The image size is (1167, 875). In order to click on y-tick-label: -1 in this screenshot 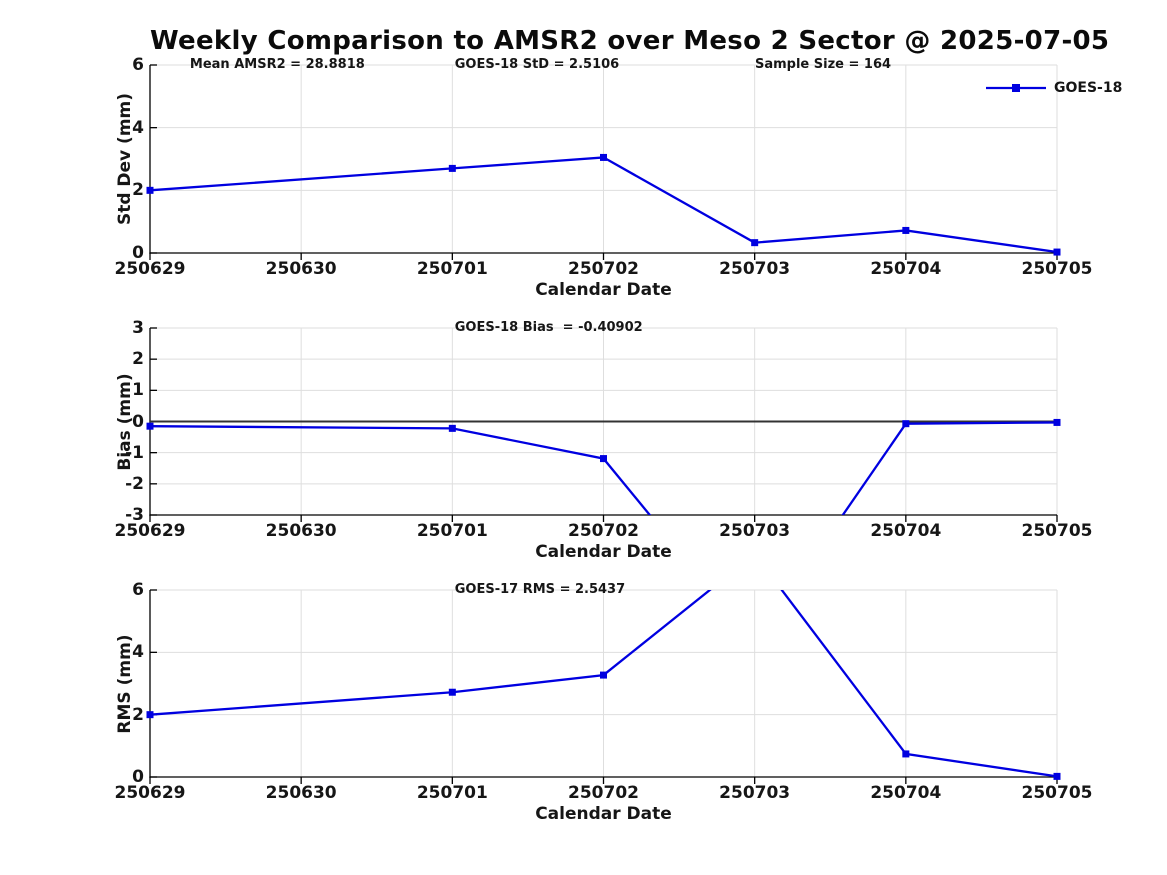, I will do `click(134, 452)`.